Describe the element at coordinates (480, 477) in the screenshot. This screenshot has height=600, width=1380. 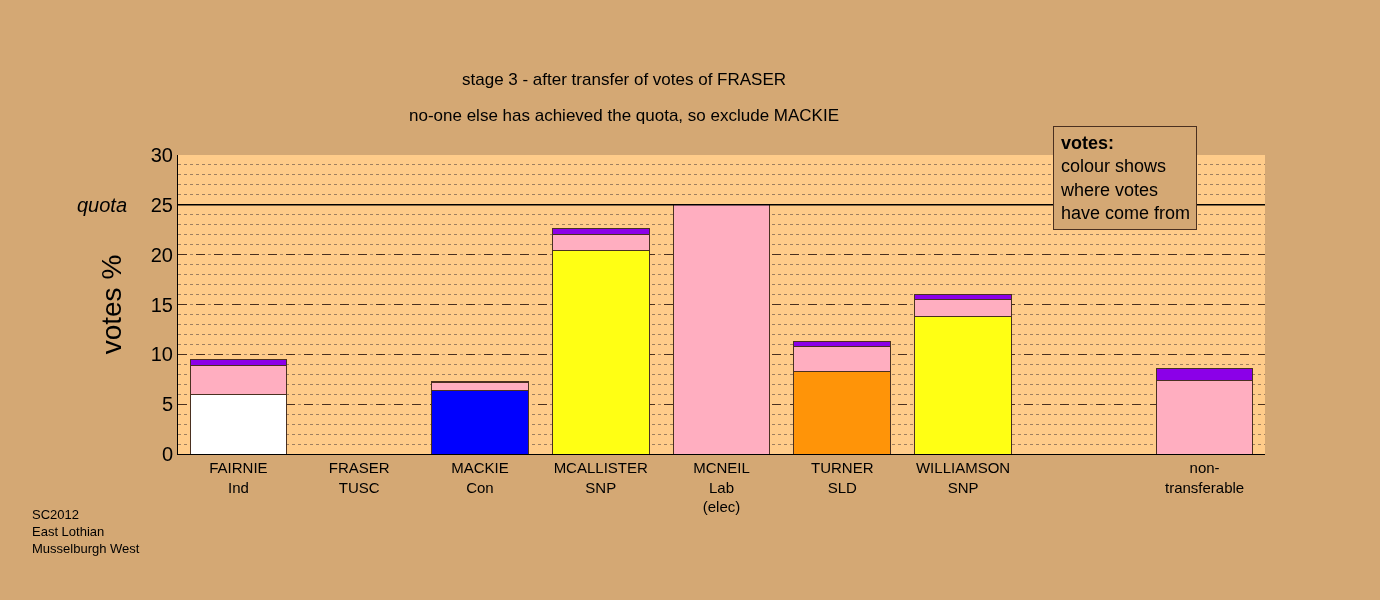
I see `x-tick-label: MACKIE Con` at that location.